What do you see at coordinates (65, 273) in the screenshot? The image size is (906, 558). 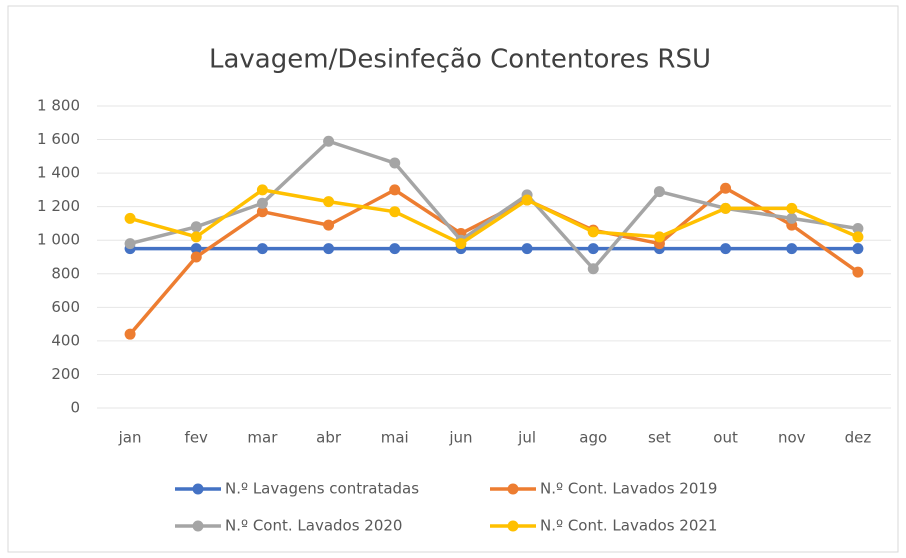 I see `y-tick-label: 800` at bounding box center [65, 273].